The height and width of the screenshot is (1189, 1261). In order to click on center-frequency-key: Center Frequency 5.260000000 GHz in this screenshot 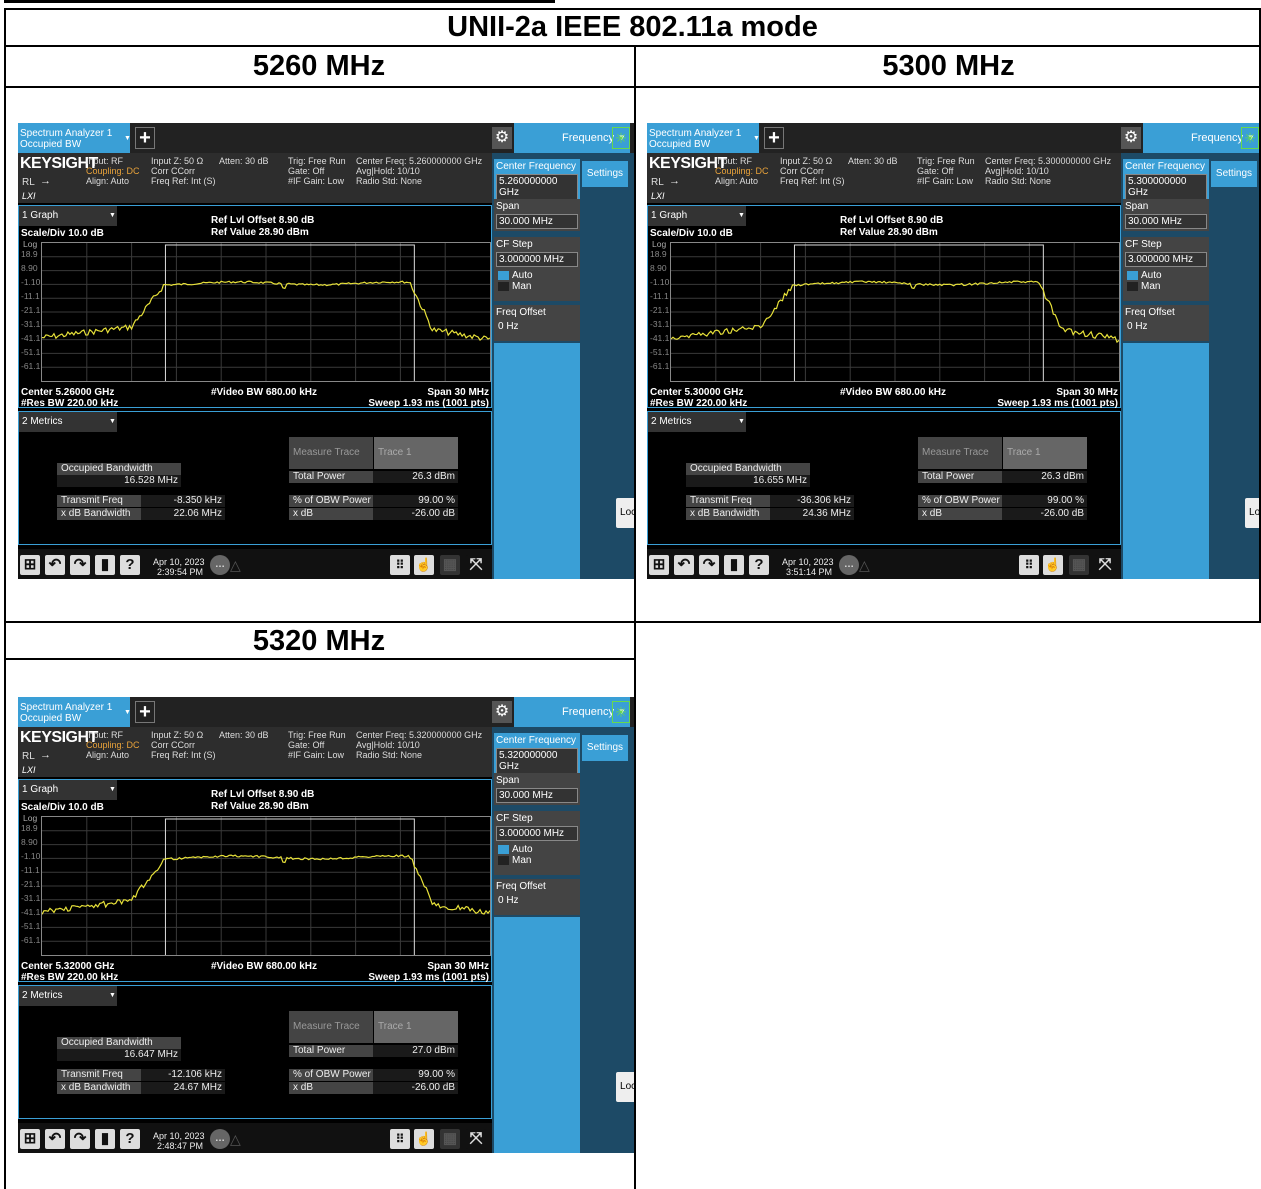, I will do `click(537, 180)`.